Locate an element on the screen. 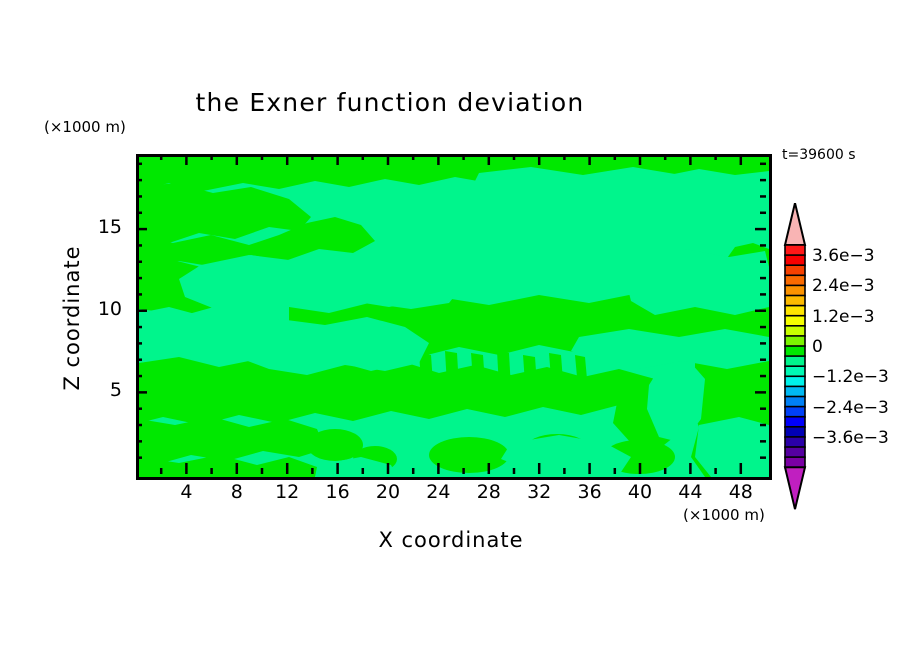 This screenshot has width=904, height=654. page-title: the Exner function deviation is located at coordinates (390, 102).